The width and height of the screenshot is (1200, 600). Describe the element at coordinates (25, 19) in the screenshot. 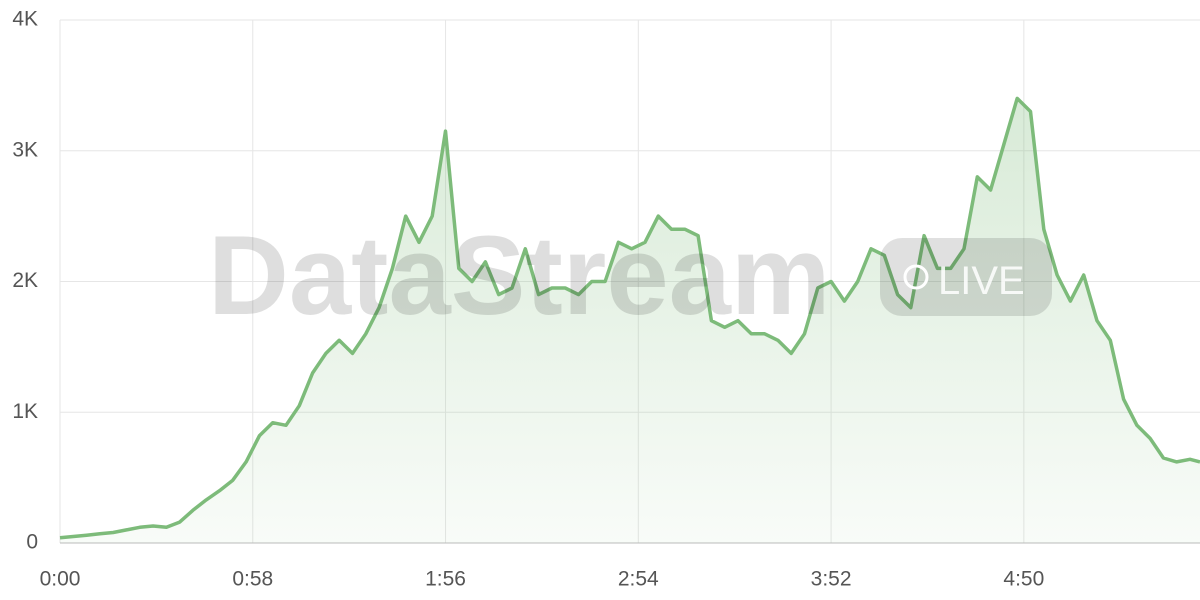

I see `y-tick-label: 4K` at that location.